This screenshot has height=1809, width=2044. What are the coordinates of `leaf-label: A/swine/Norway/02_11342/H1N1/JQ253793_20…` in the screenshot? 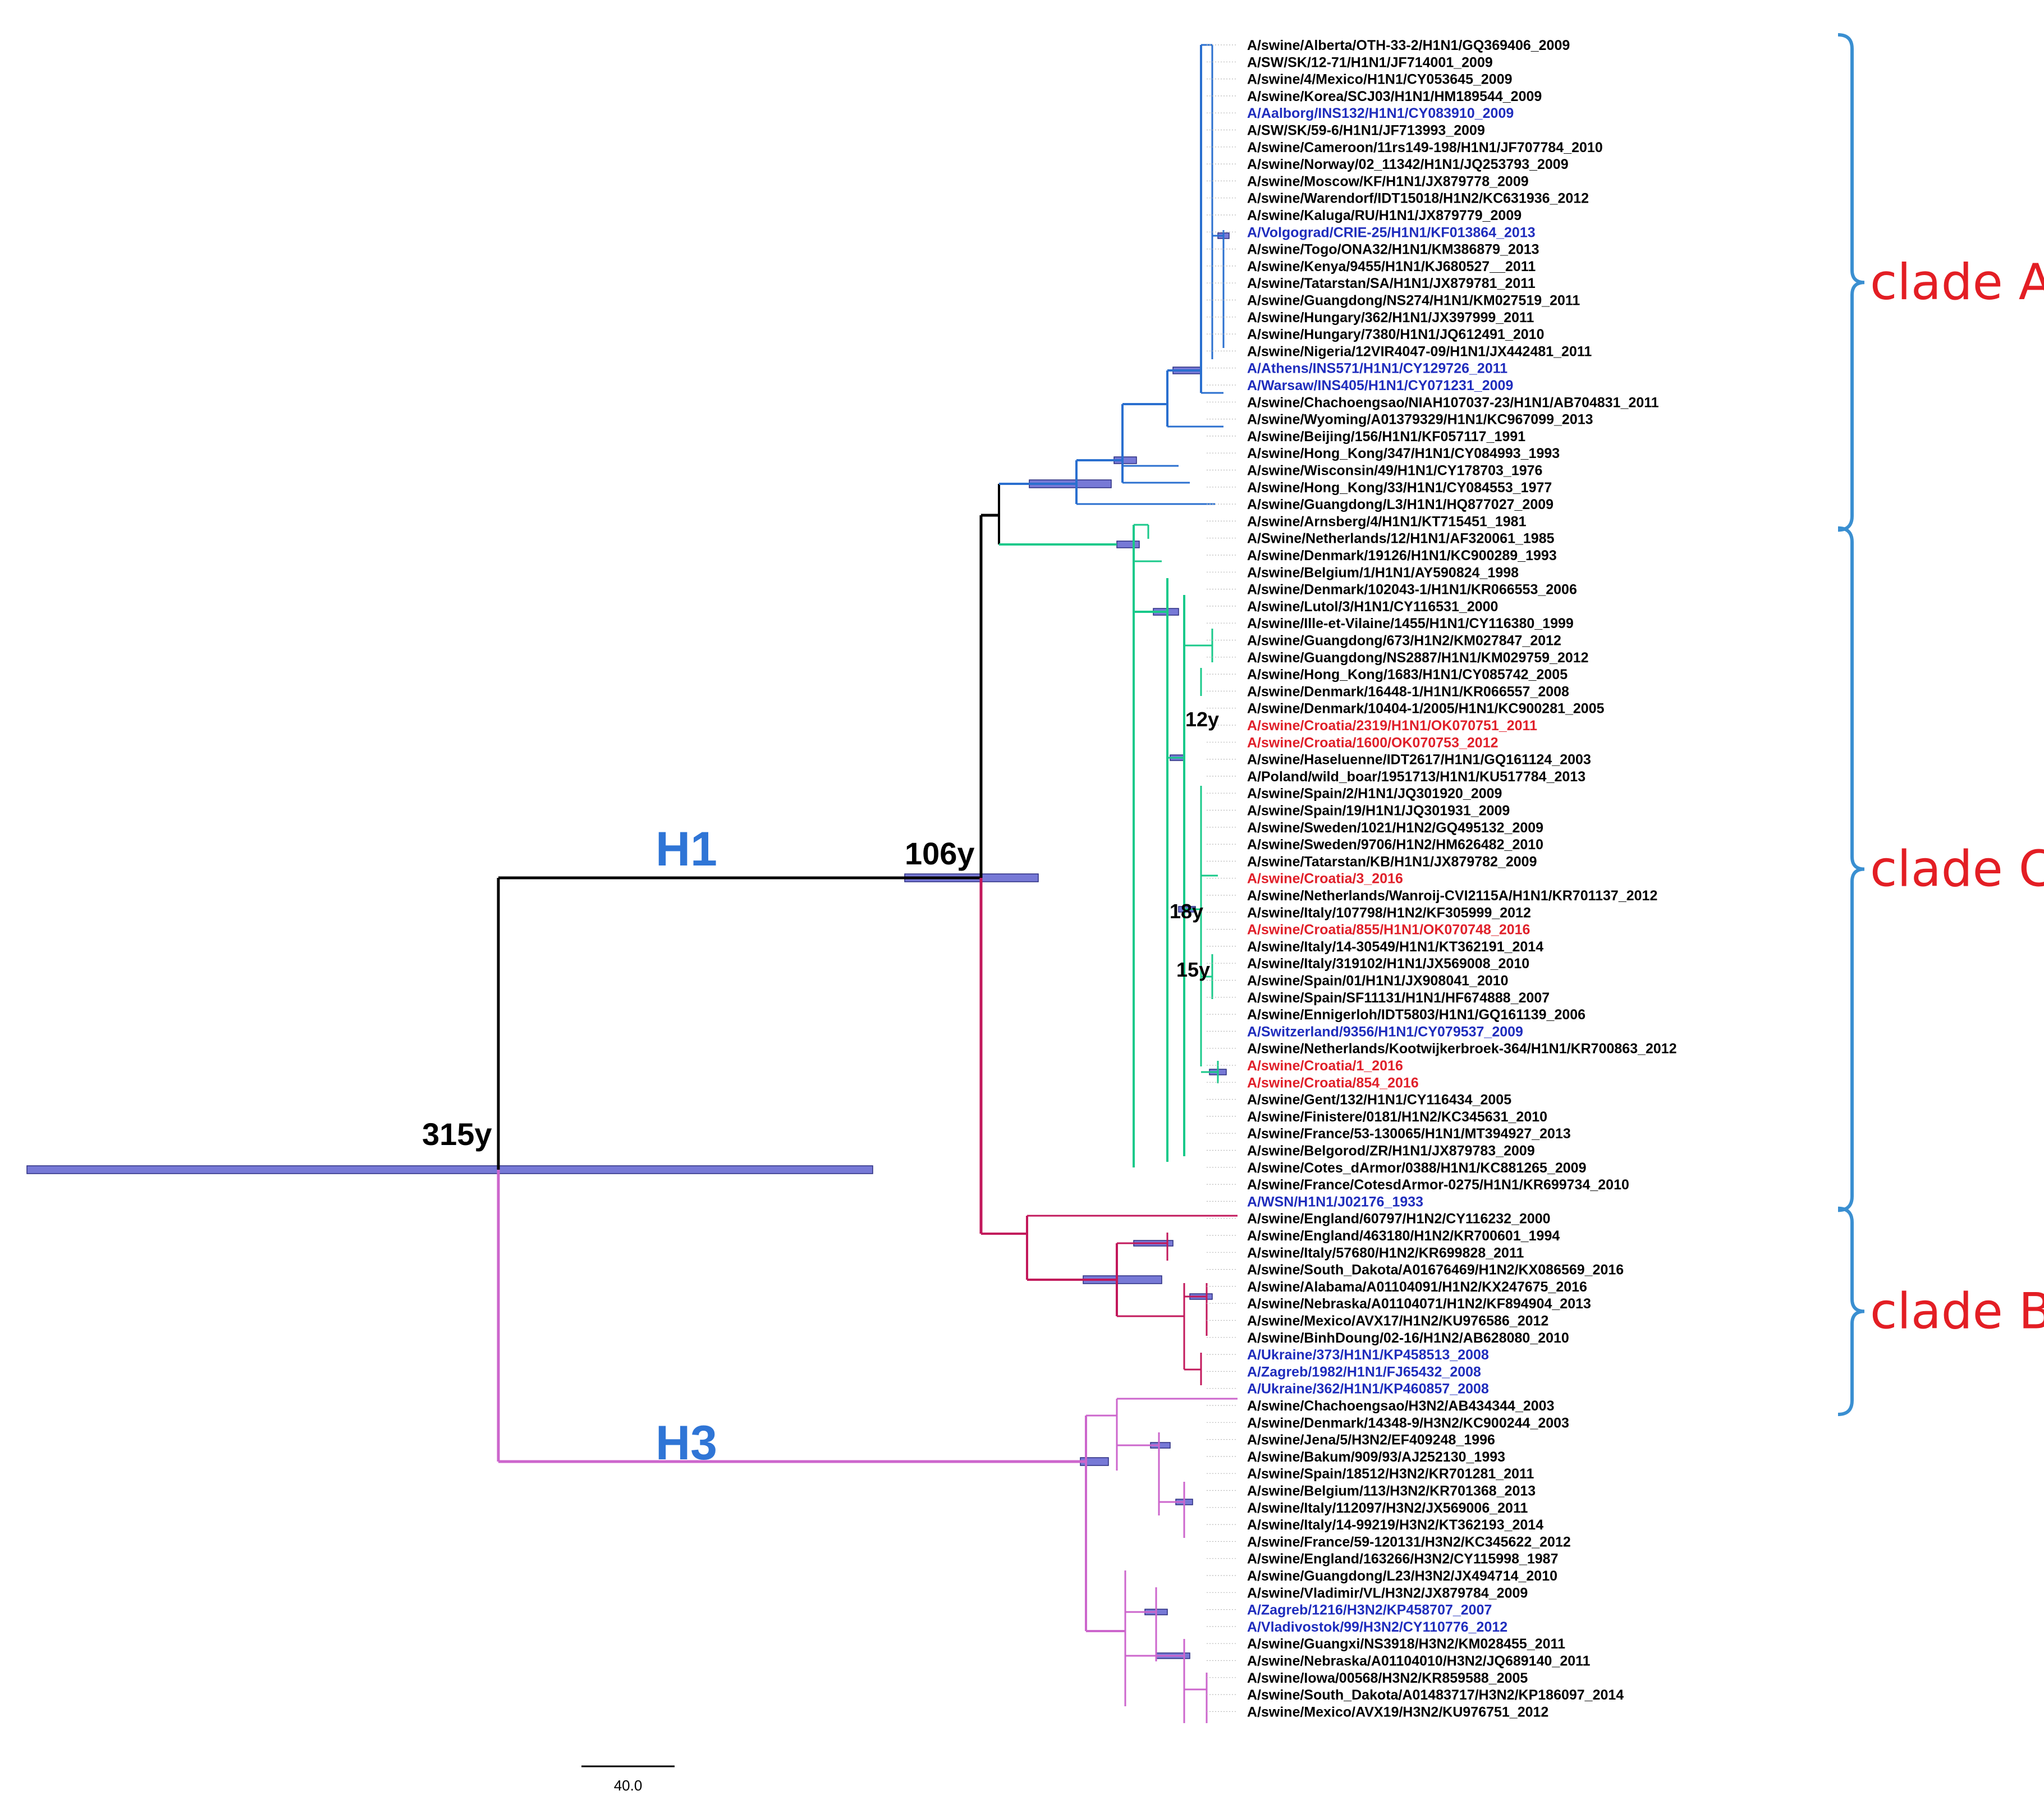 It's located at (1408, 164).